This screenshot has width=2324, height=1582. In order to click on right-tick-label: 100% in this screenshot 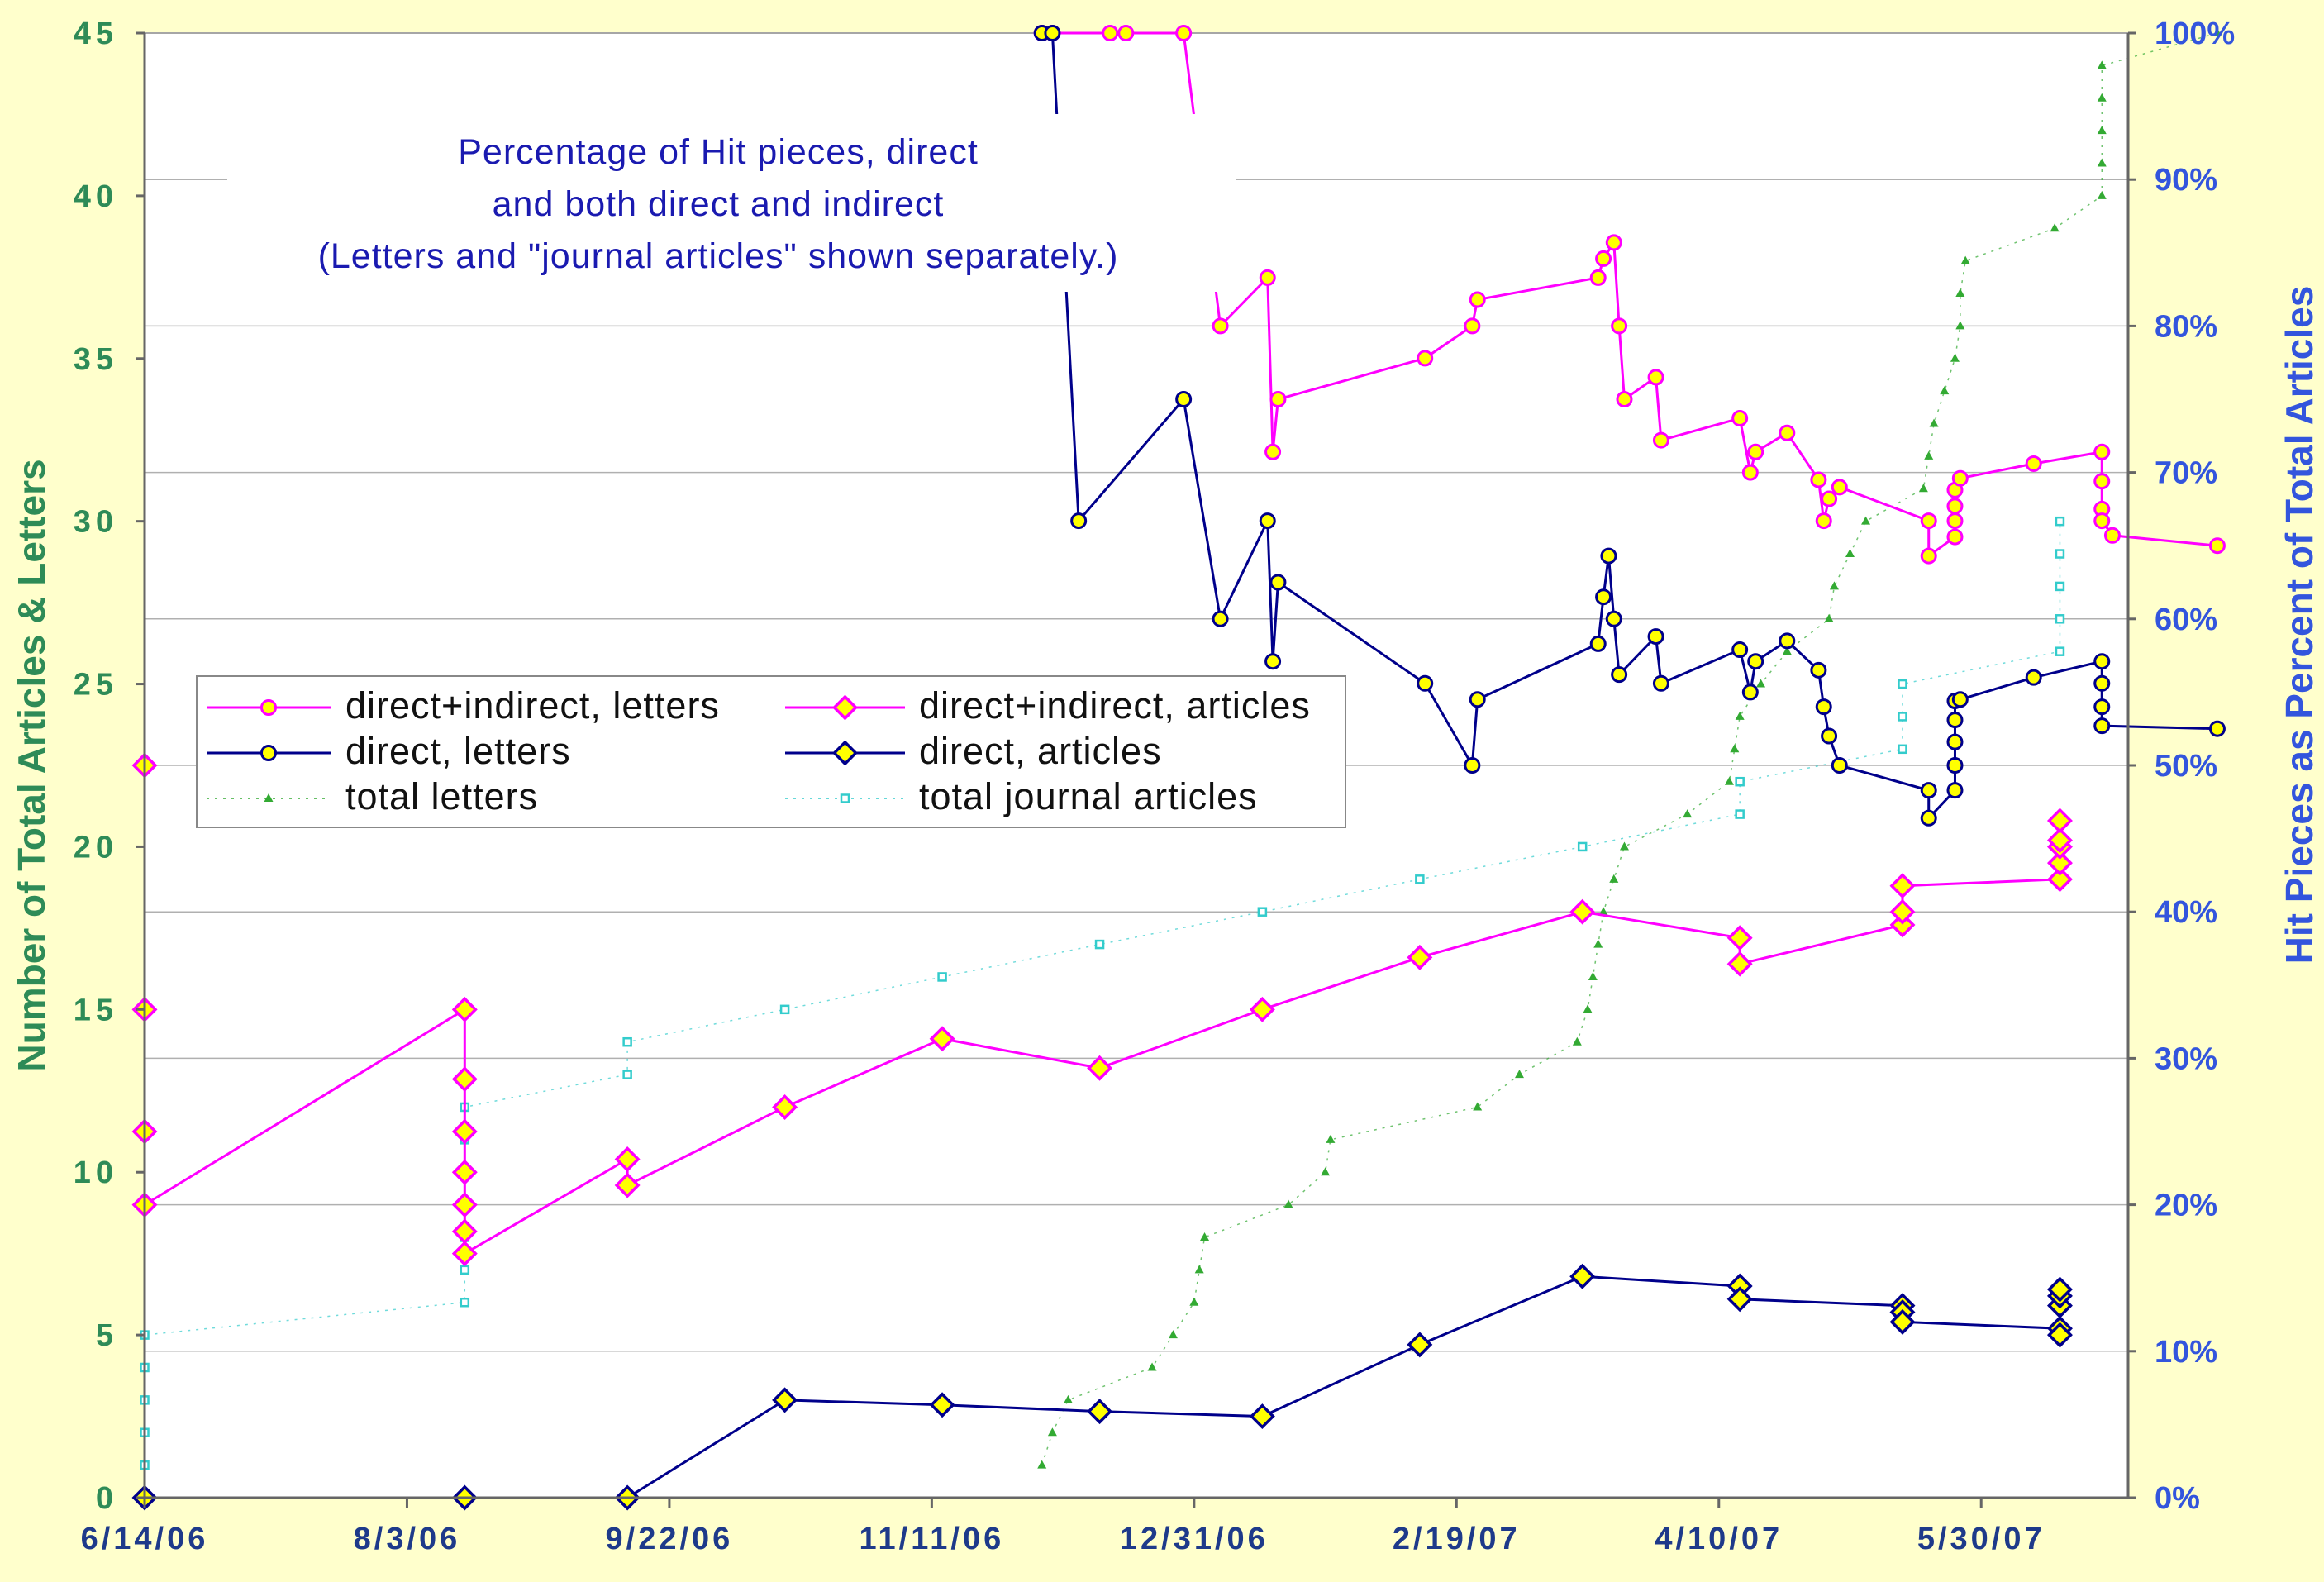, I will do `click(2195, 34)`.